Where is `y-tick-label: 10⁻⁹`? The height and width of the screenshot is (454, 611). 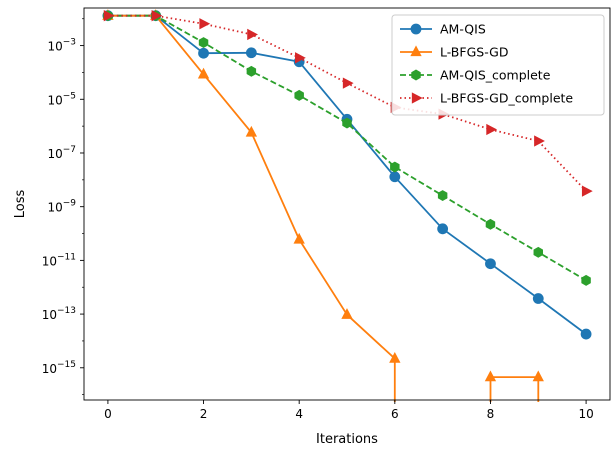 y-tick-label: 10⁻⁹ is located at coordinates (61, 207).